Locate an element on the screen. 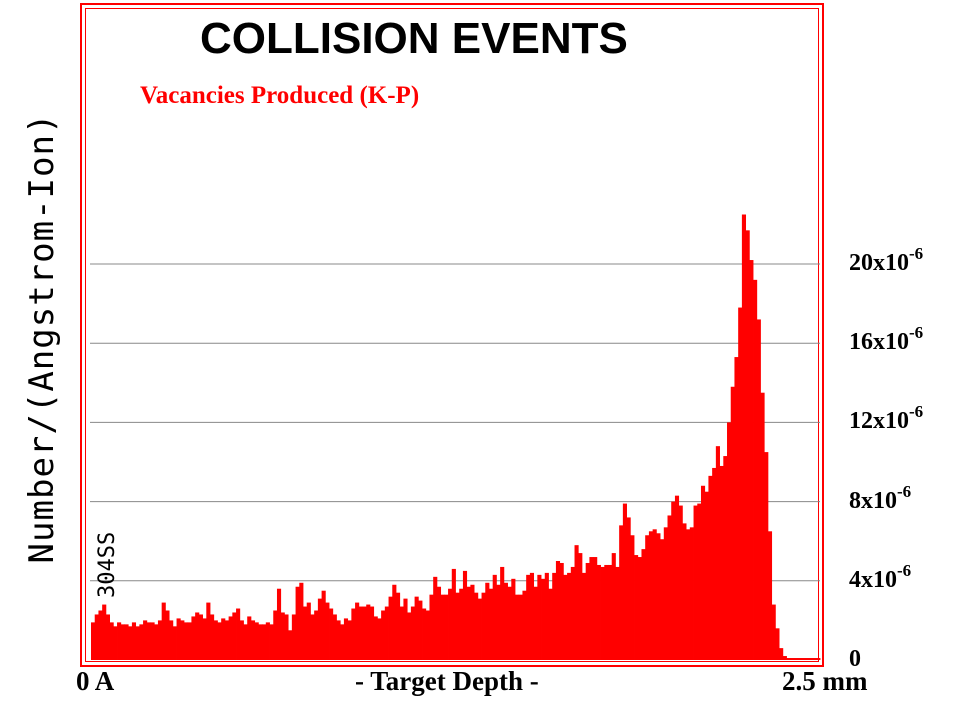  chart-title: COLLISION EVENTS is located at coordinates (414, 38).